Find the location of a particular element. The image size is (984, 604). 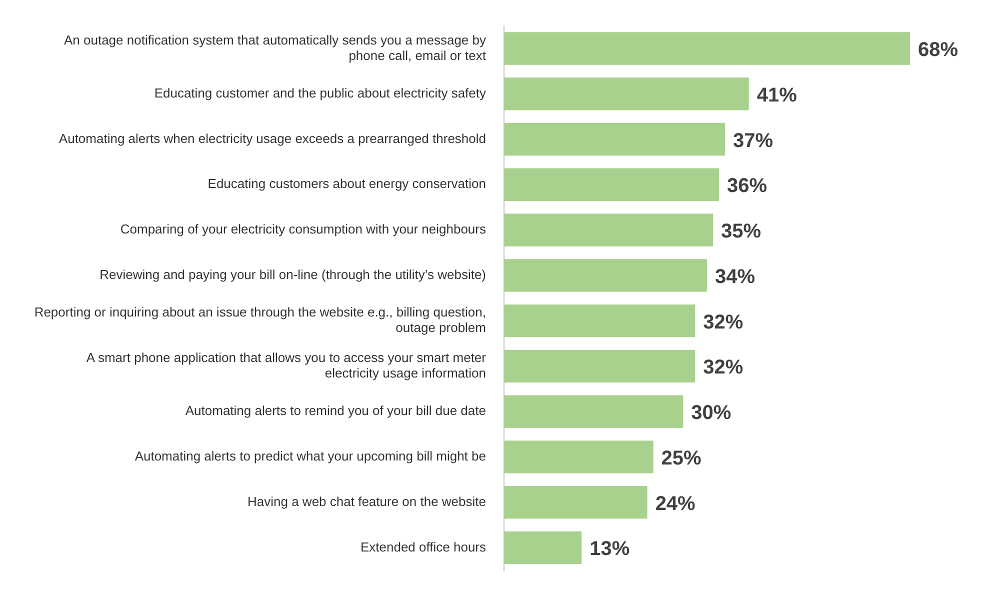

y-tick-label: Educating customers about energy conservation is located at coordinates (347, 184).